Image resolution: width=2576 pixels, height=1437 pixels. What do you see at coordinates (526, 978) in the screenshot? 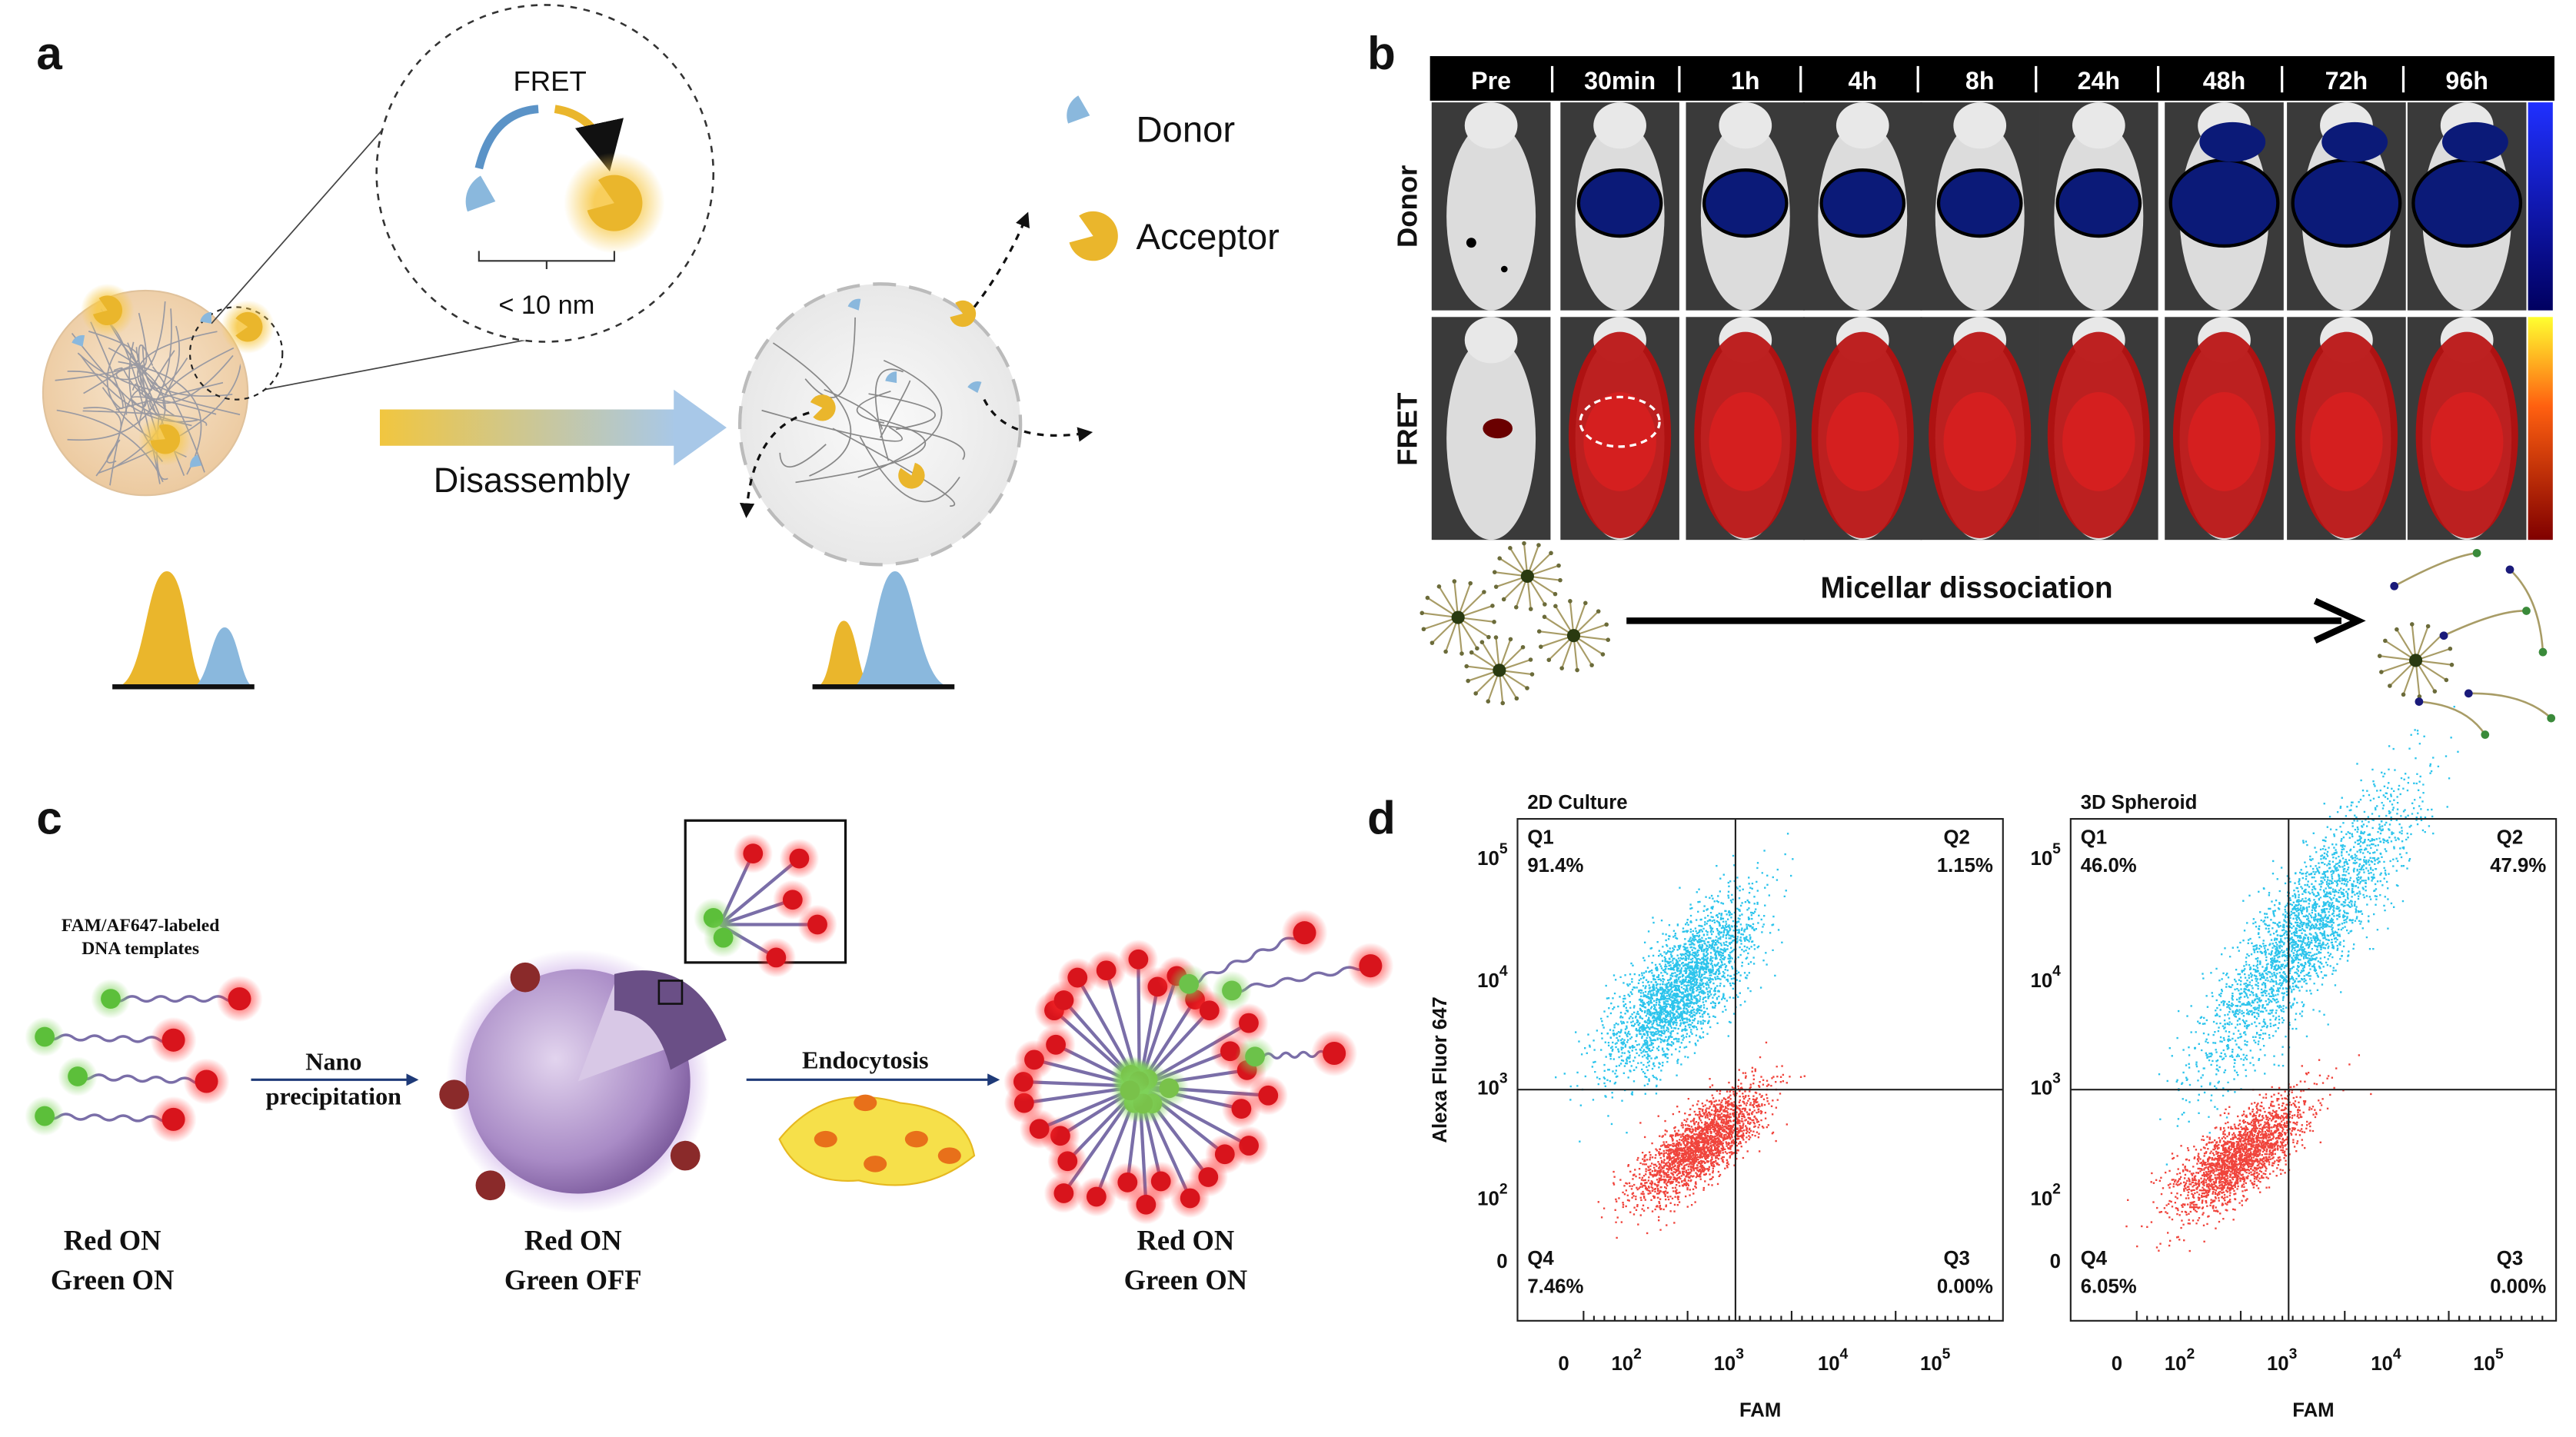
I see `dye-aggregate` at bounding box center [526, 978].